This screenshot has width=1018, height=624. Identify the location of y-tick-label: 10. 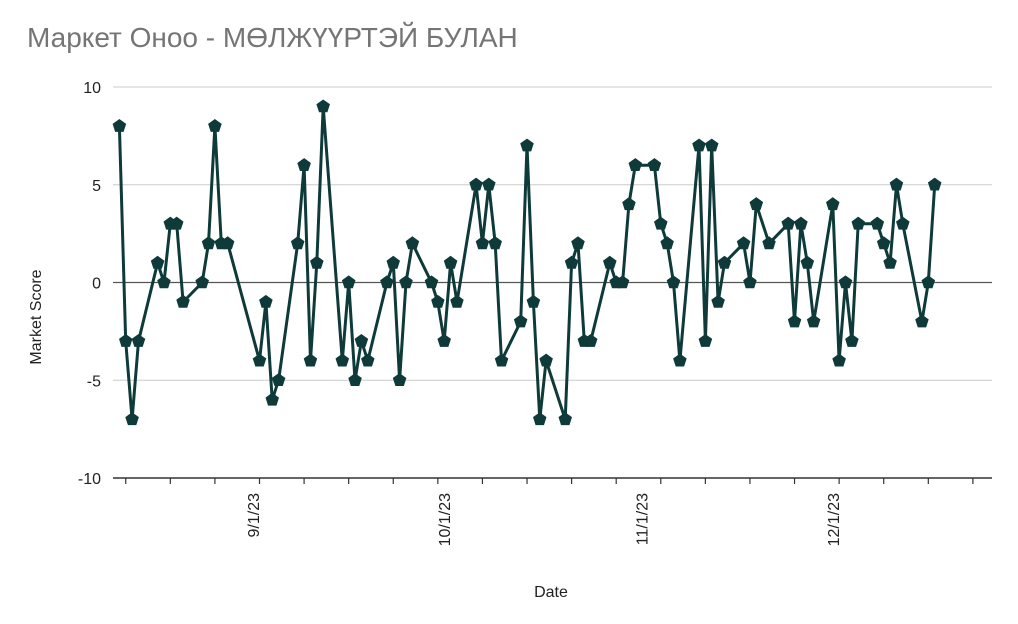
(92, 88).